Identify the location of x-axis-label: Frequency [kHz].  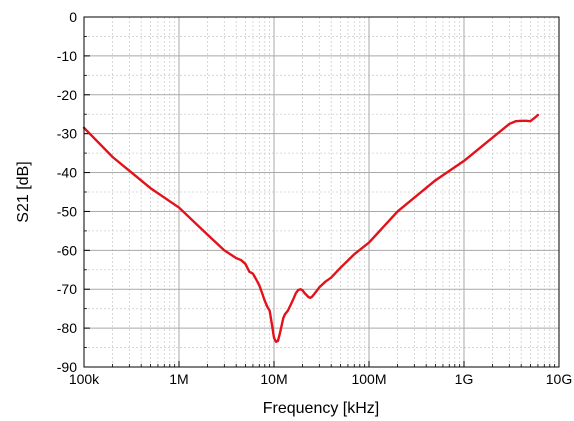
(321, 408).